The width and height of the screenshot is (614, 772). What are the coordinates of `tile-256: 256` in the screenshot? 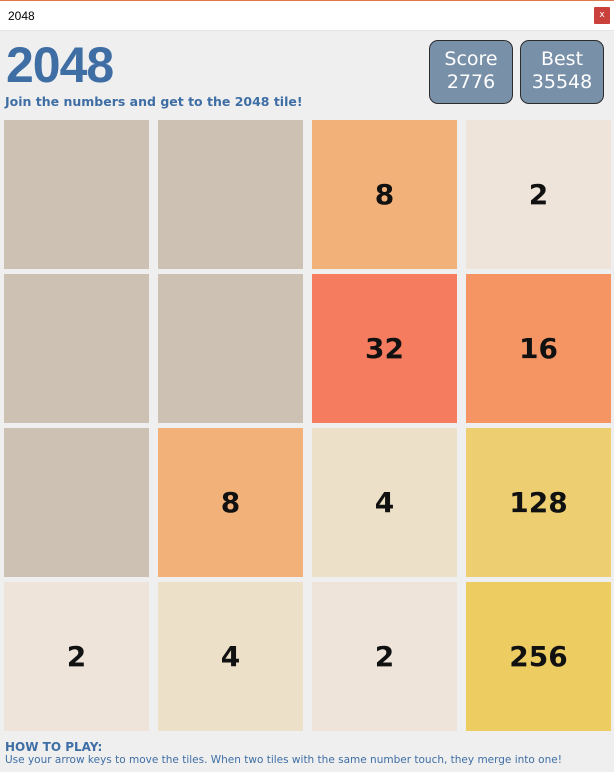 It's located at (538, 656).